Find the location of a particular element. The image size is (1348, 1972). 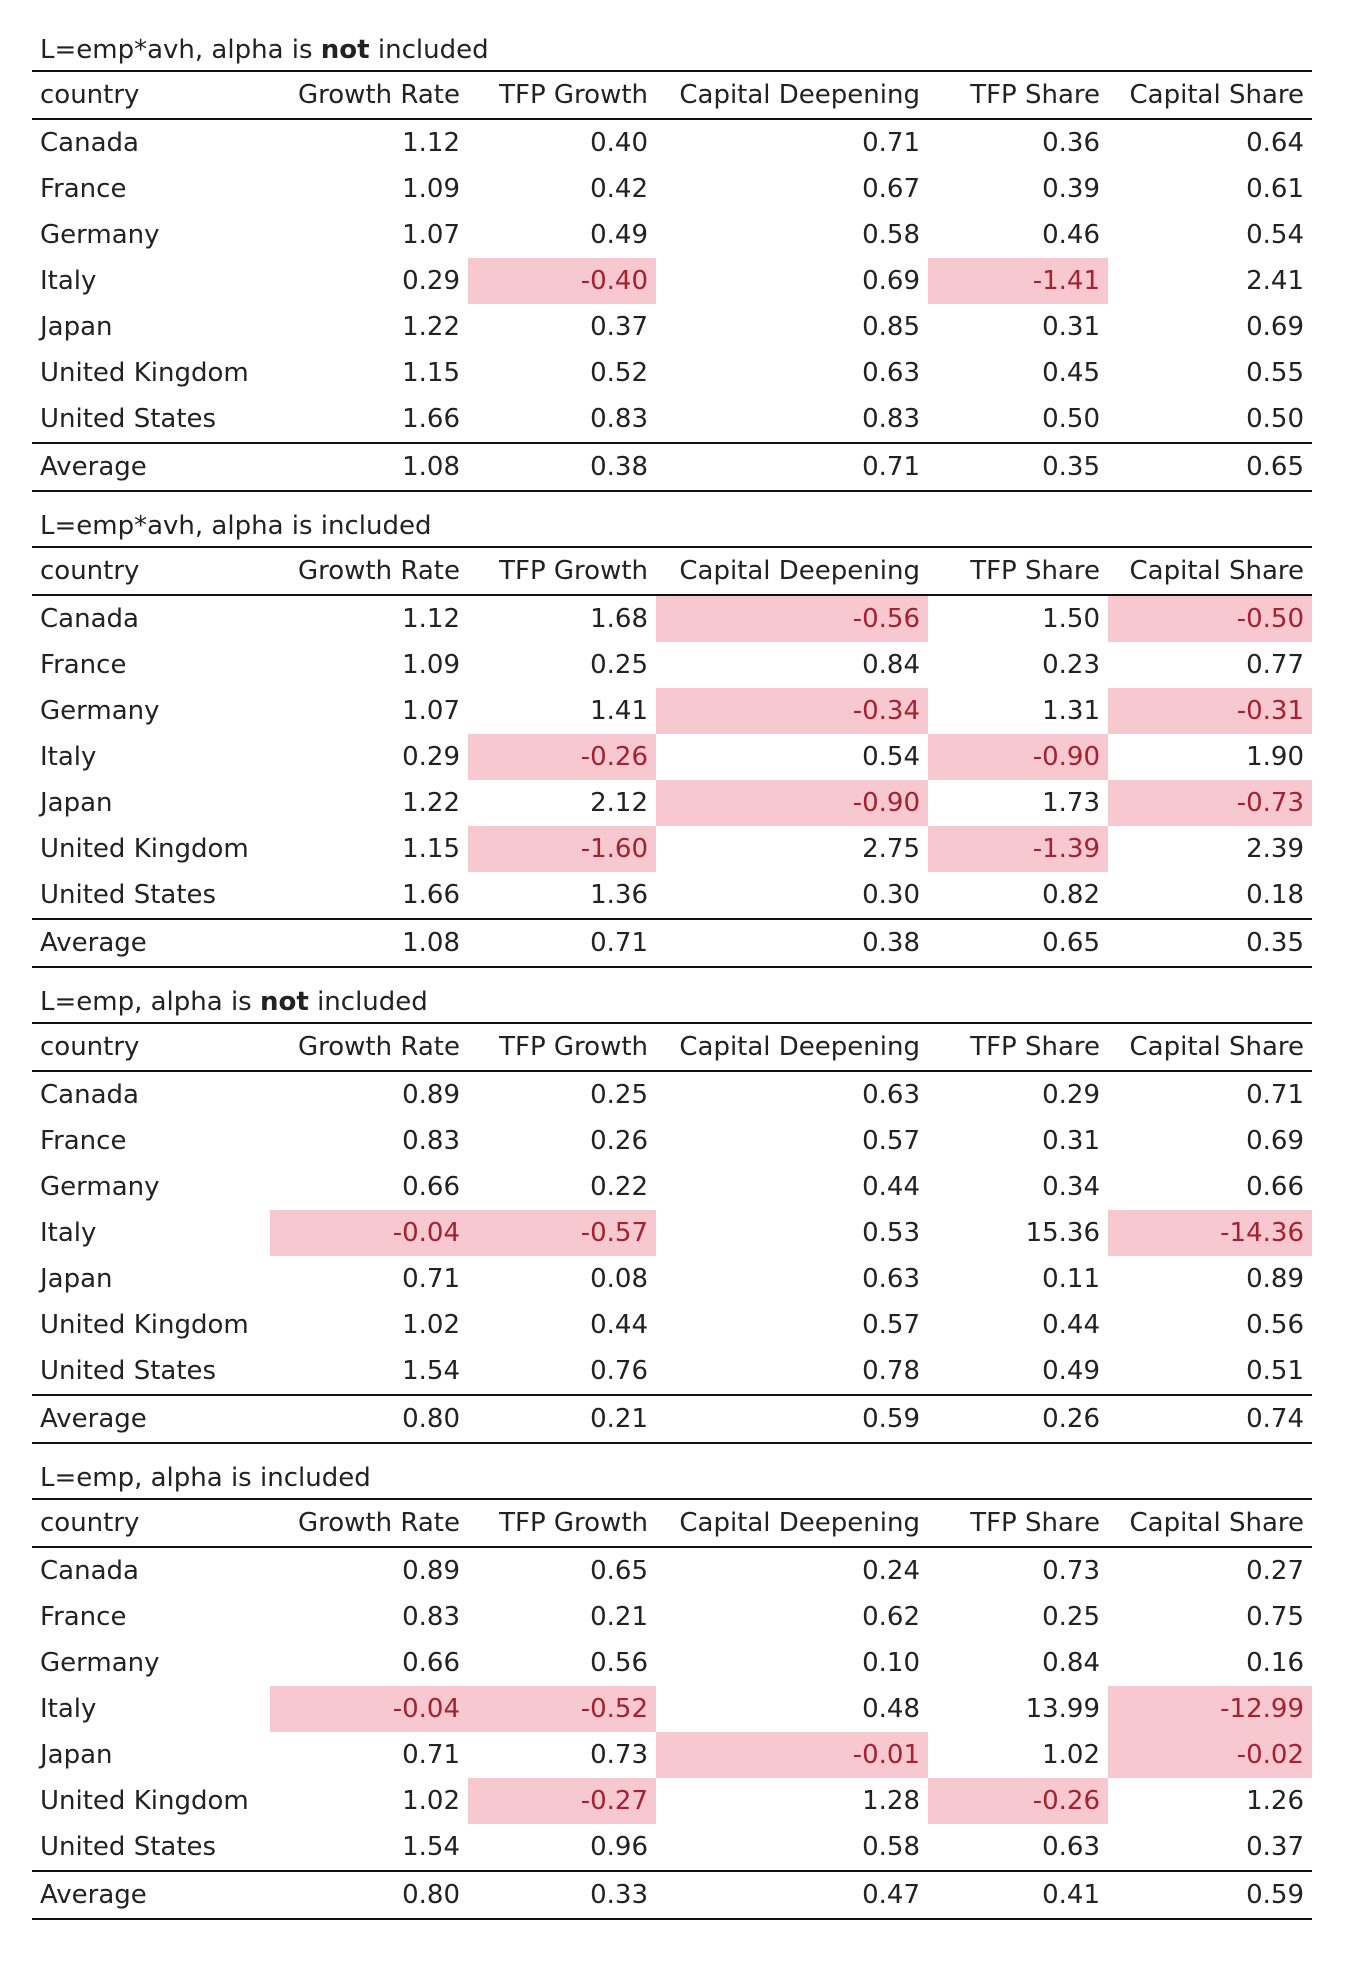

average-capital-share: 0.35 is located at coordinates (1210, 942).